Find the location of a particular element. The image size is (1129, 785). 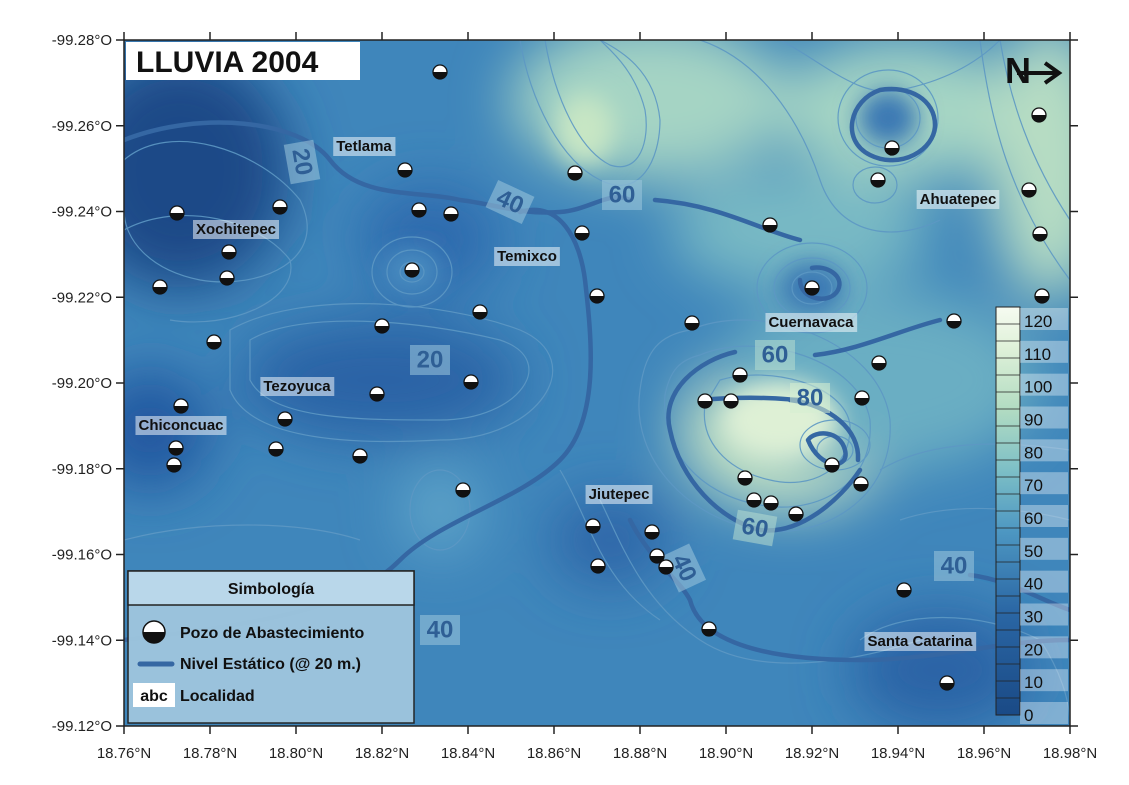

locality-label: Santa Catarina is located at coordinates (920, 641).